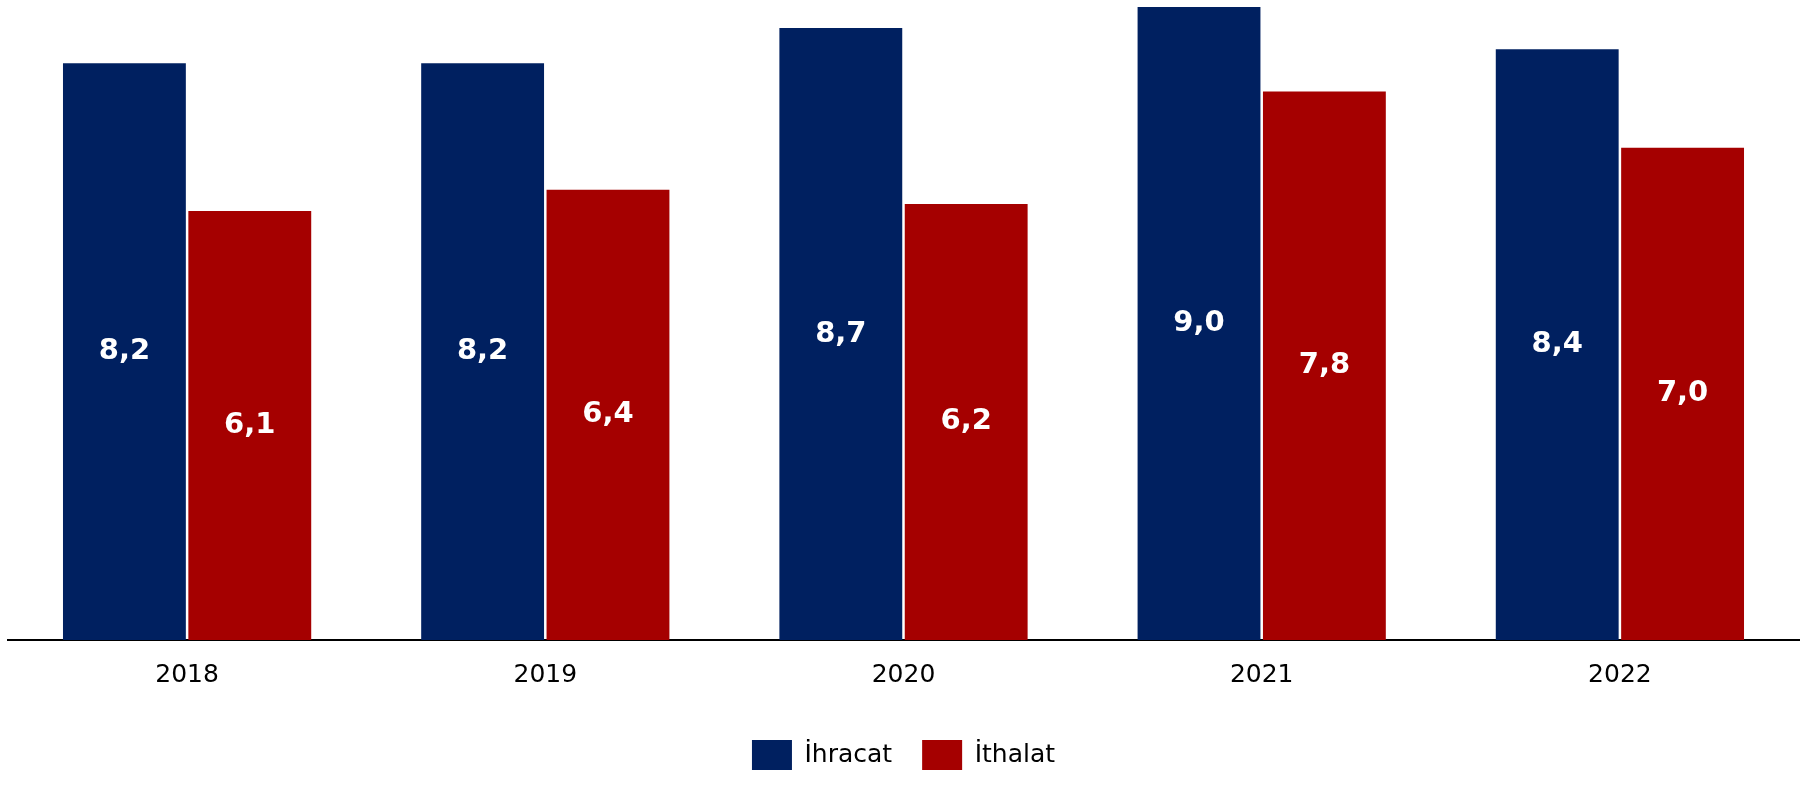 This screenshot has height=790, width=1805. Describe the element at coordinates (1620, 673) in the screenshot. I see `x-tick-label: 2022` at that location.